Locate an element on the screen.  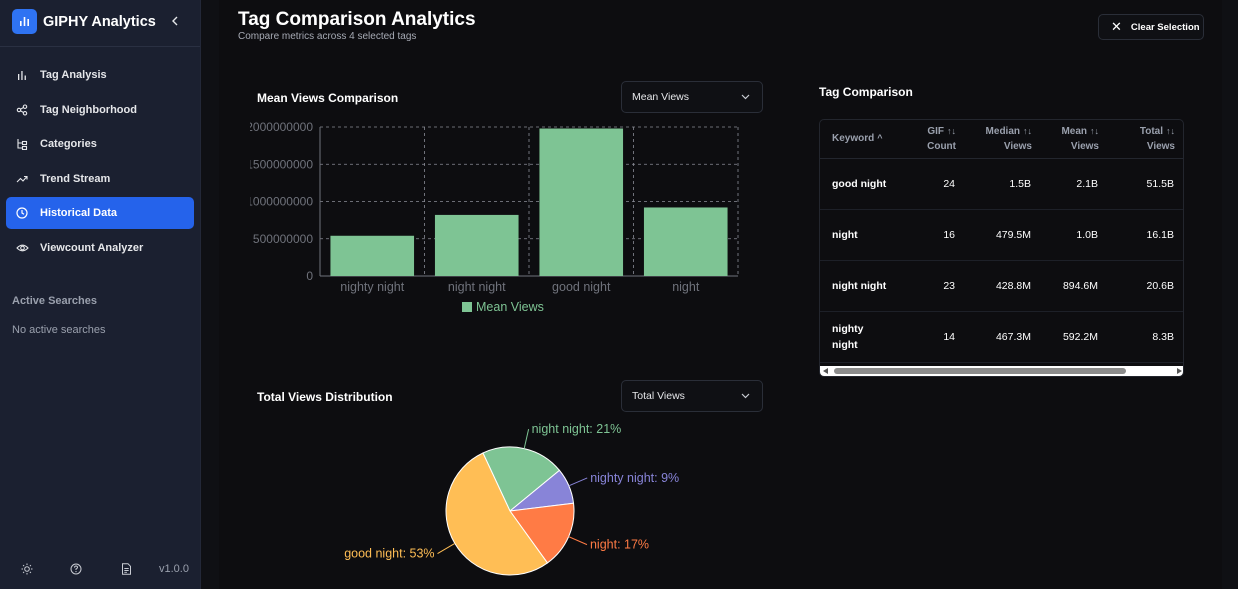
sidebar-divider is located at coordinates (100, 46).